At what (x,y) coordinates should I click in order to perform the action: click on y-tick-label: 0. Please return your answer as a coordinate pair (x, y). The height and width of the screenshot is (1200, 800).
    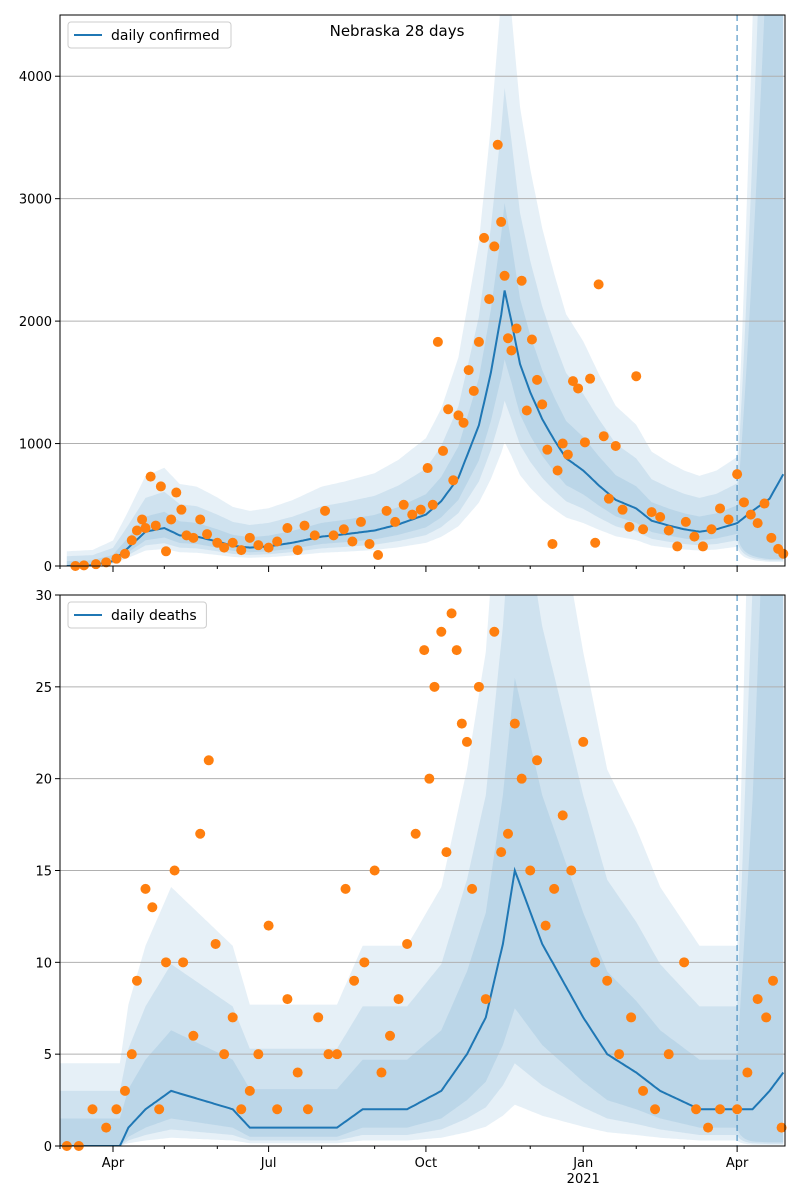
    Looking at the image, I should click on (48, 1147).